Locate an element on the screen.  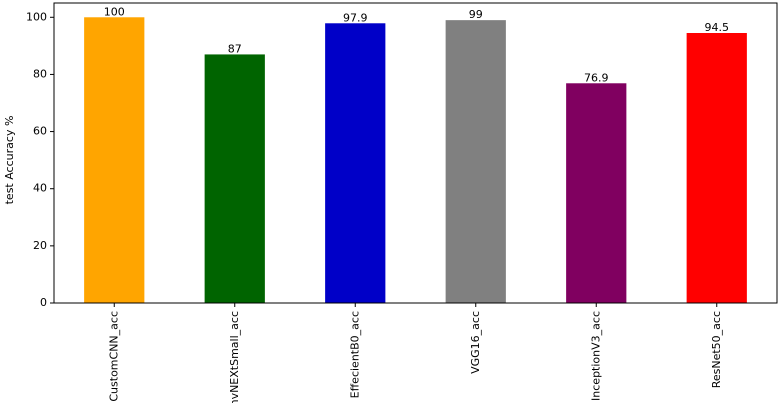
value-label: 76.9 is located at coordinates (596, 77).